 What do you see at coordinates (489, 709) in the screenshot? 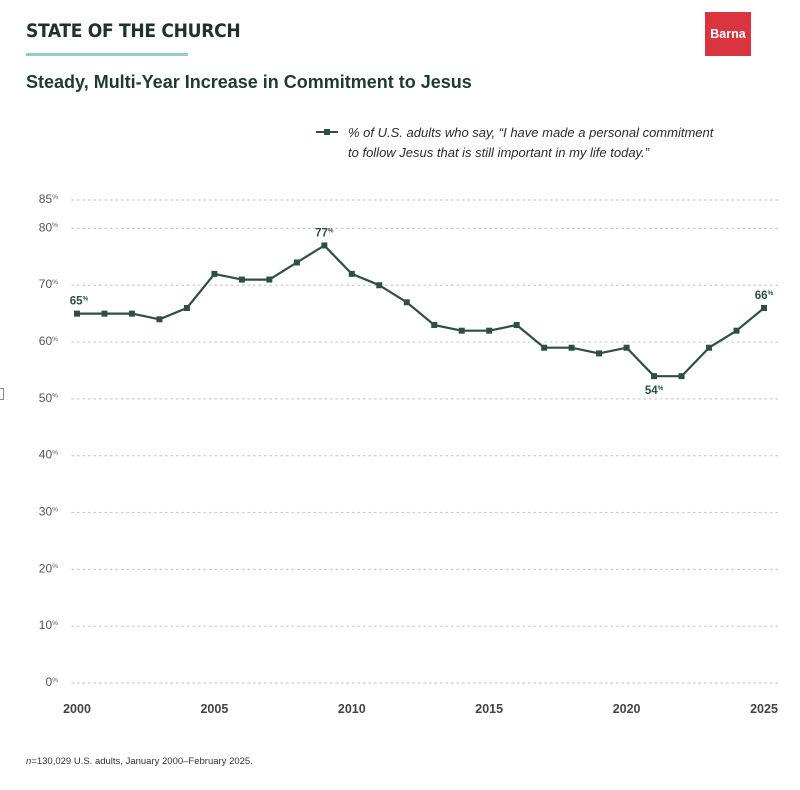
I see `x-tick-label-2015: 2015` at bounding box center [489, 709].